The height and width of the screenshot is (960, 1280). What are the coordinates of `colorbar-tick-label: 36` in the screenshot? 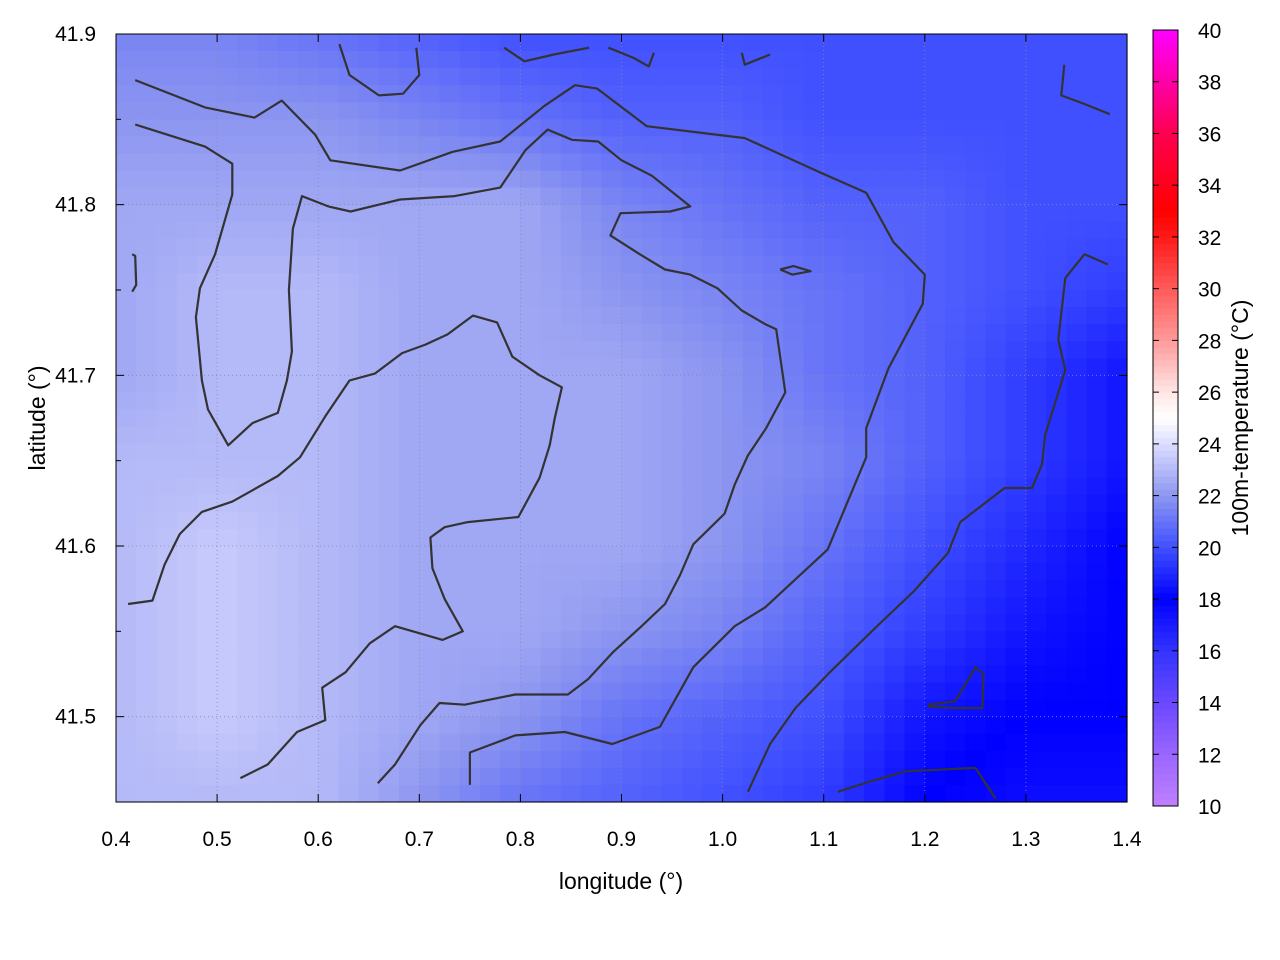 It's located at (1209, 134).